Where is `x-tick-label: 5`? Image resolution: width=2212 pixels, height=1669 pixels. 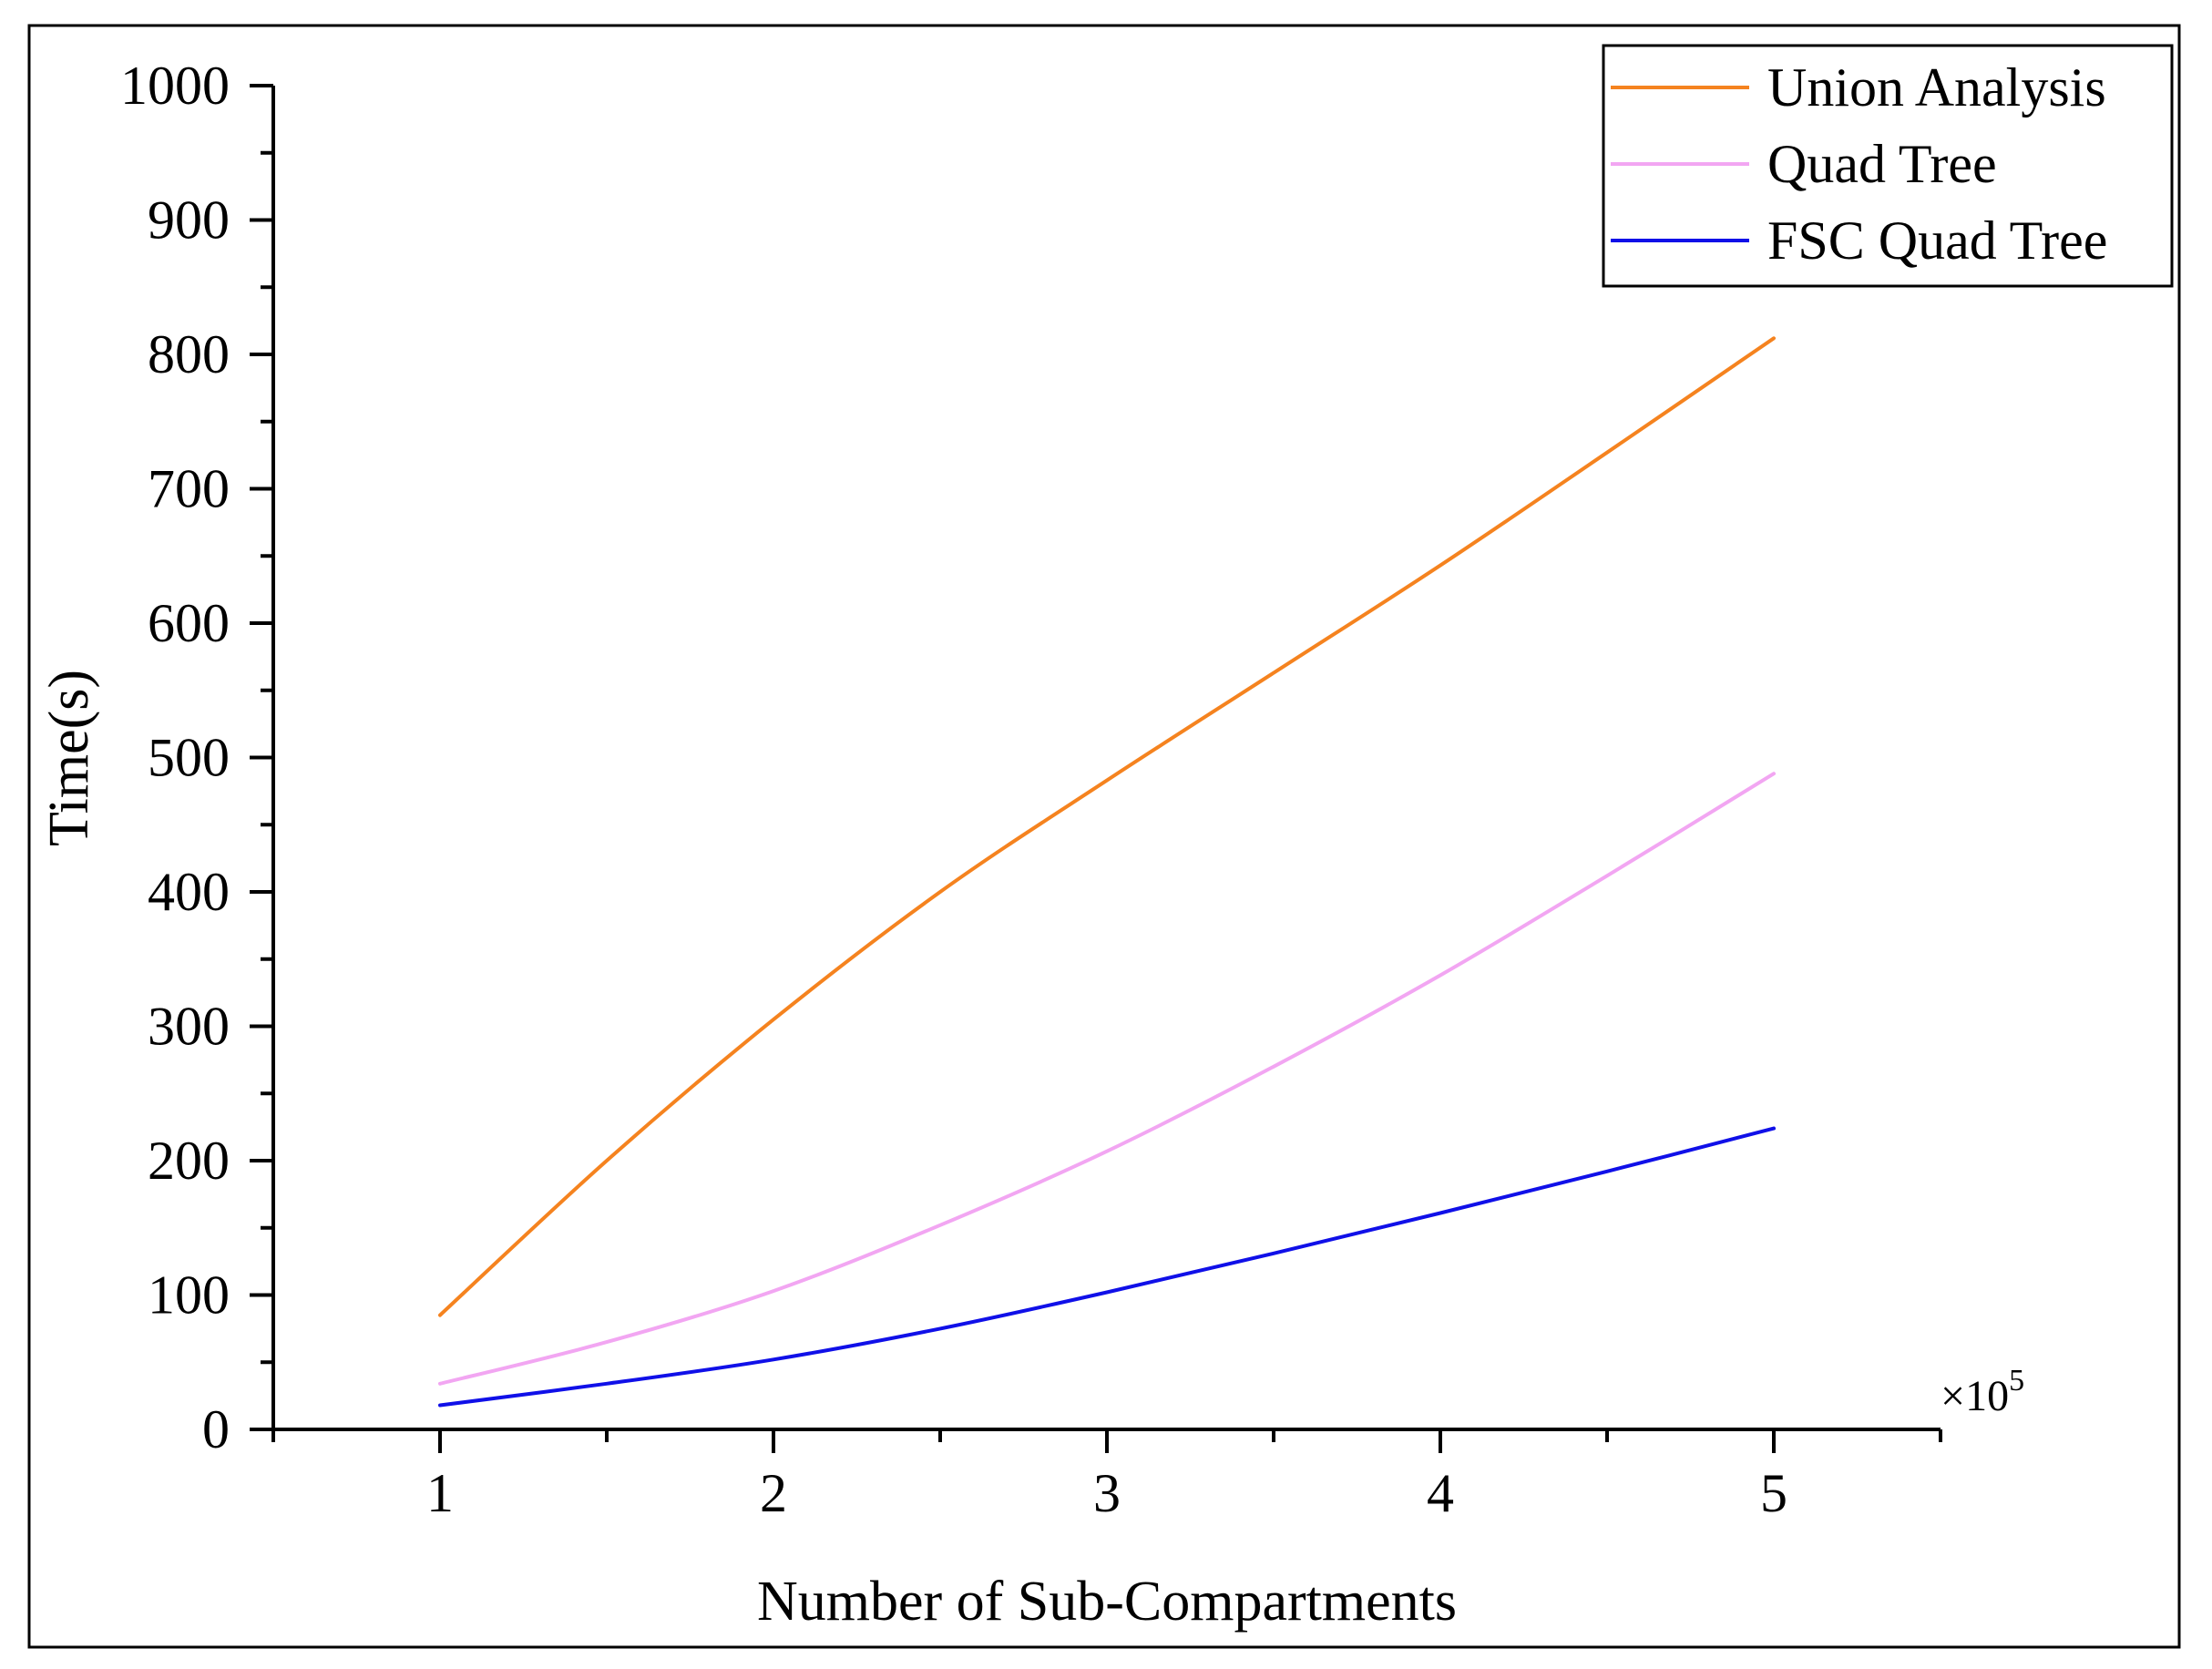 x-tick-label: 5 is located at coordinates (1773, 1493).